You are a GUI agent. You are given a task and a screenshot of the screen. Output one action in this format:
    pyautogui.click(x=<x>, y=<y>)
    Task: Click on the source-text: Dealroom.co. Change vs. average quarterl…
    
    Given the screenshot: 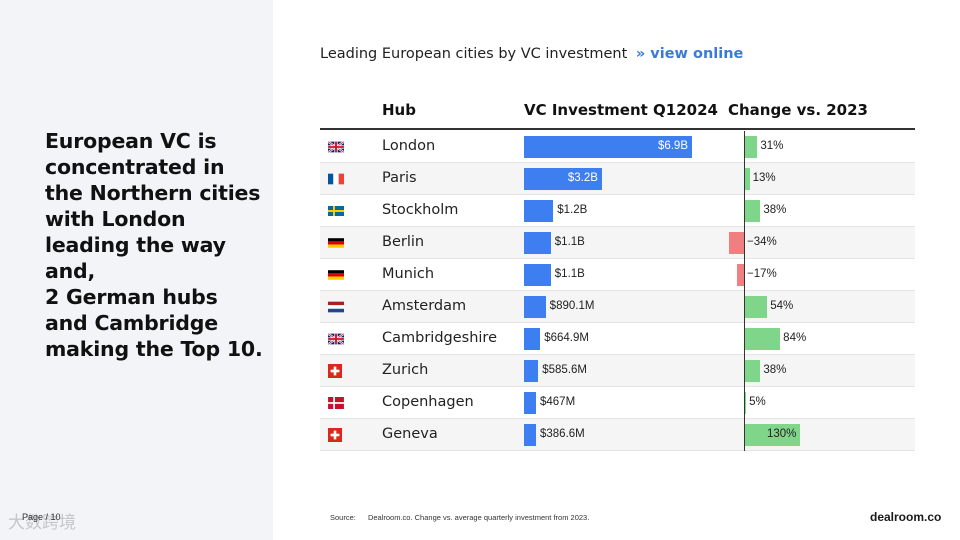 What is the action you would take?
    pyautogui.click(x=478, y=517)
    